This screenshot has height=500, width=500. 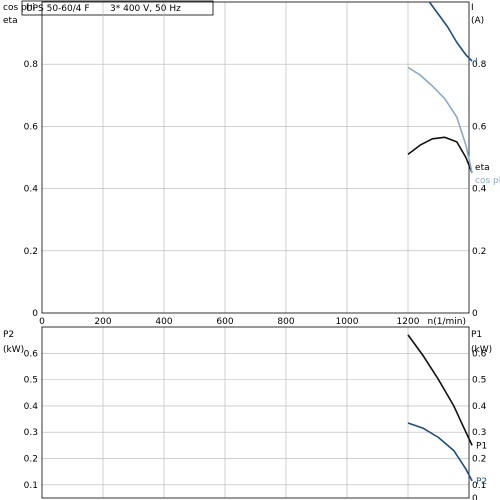 I want to click on bottom-series-p1-line, so click(x=440, y=390).